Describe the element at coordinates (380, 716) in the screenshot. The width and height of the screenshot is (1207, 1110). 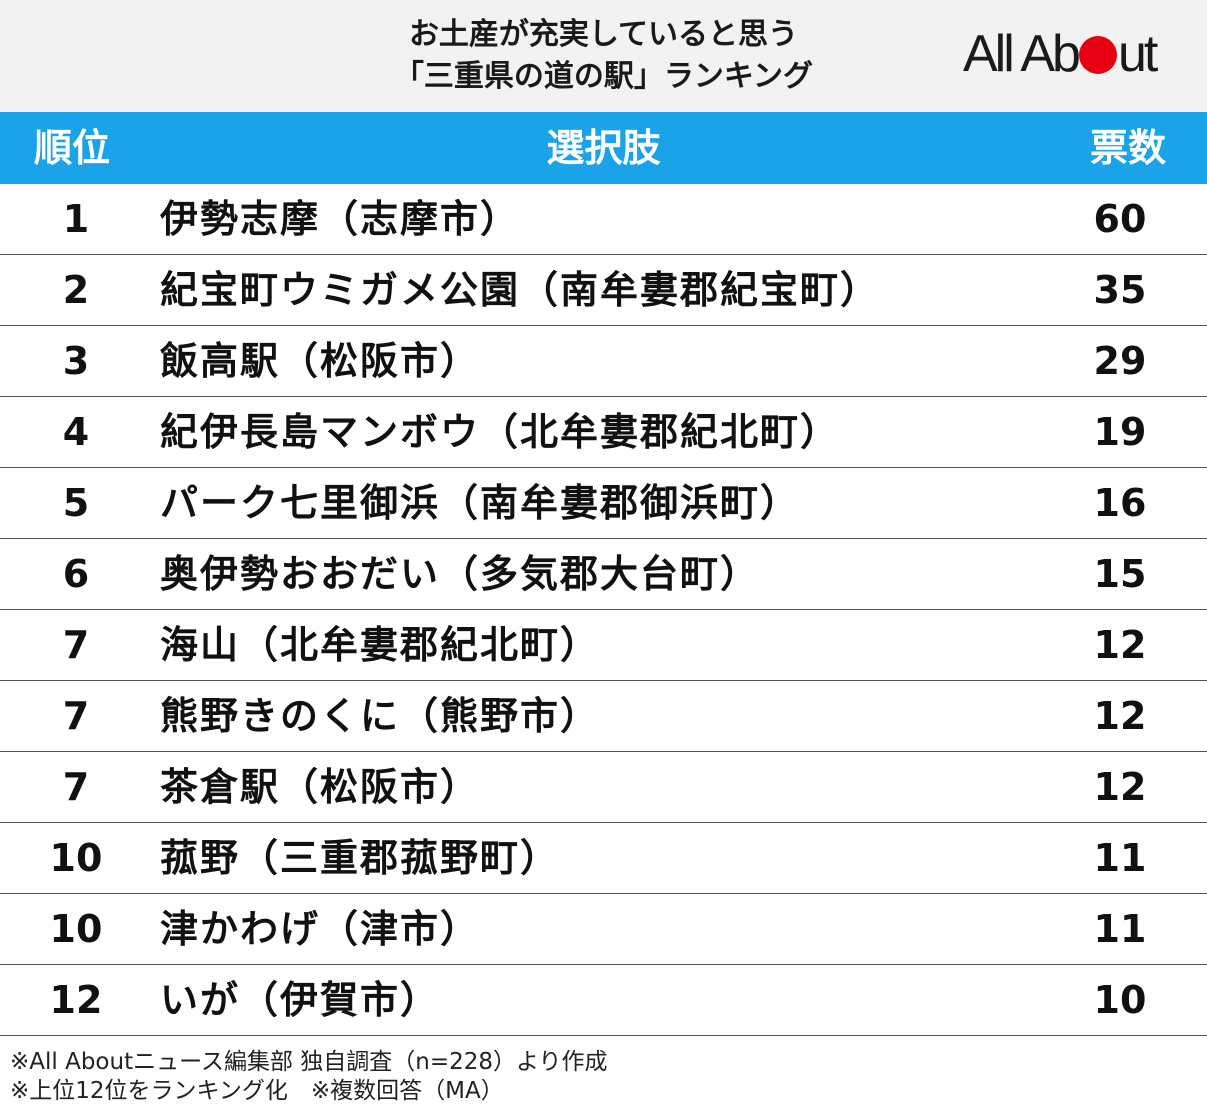
I see `choice-cell: 熊野きのくに（熊野市）` at that location.